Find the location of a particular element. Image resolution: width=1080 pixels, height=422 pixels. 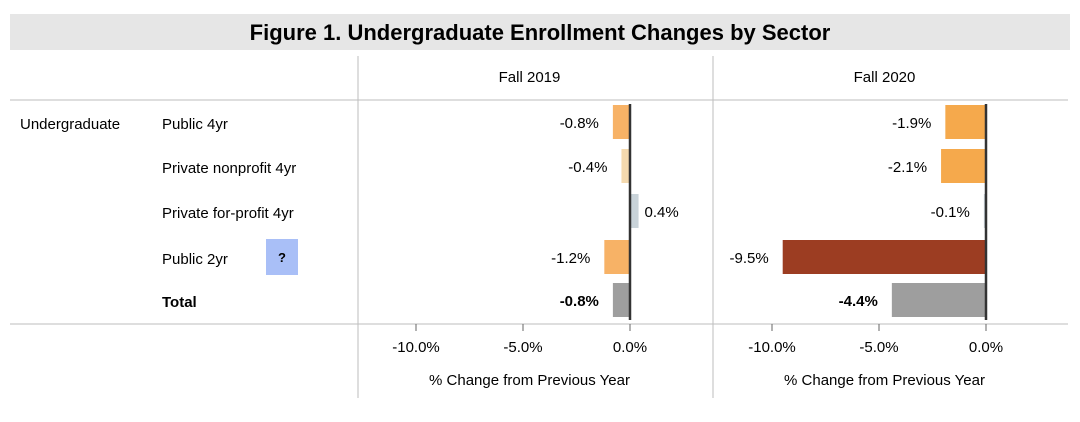

data-label: -1.2% is located at coordinates (570, 258).